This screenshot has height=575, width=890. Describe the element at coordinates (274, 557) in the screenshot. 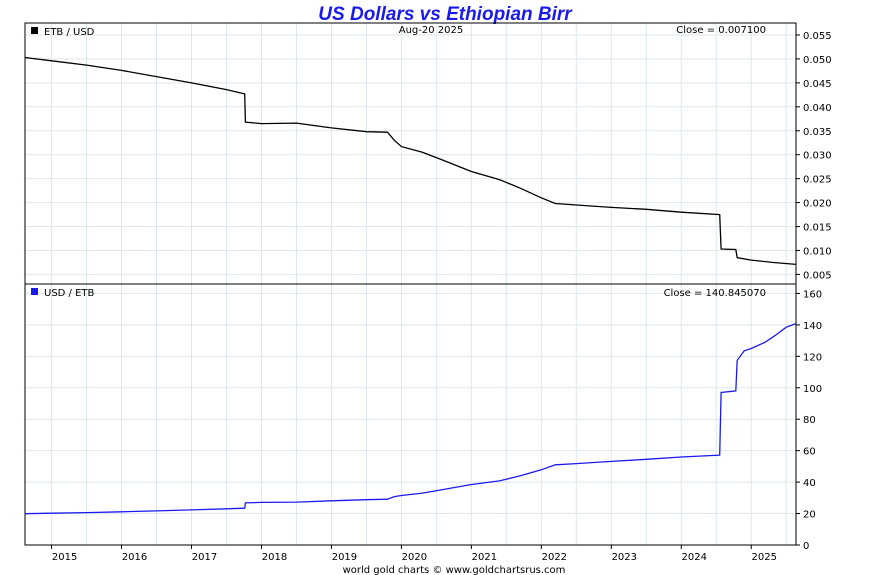

I see `x-tick-label: 2018` at that location.